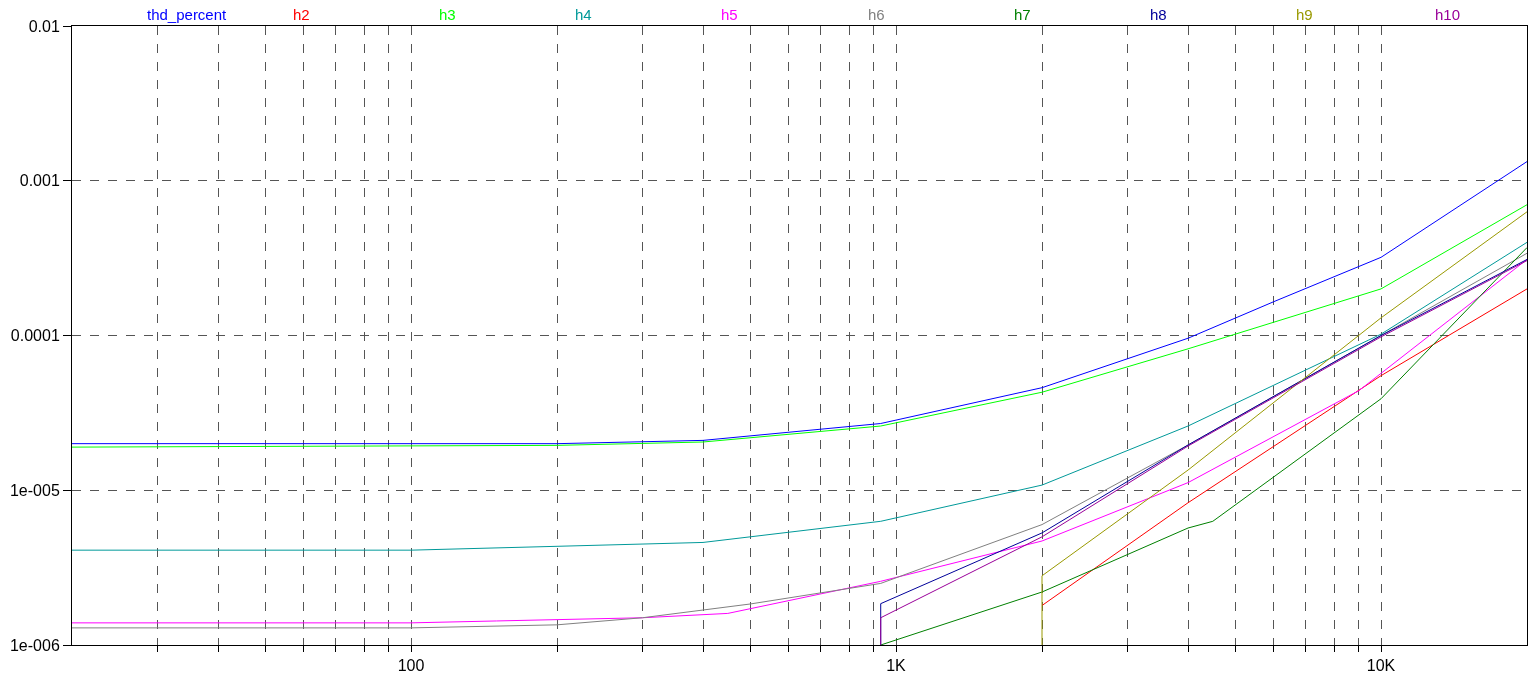  Describe the element at coordinates (1304, 14) in the screenshot. I see `text: h9` at that location.